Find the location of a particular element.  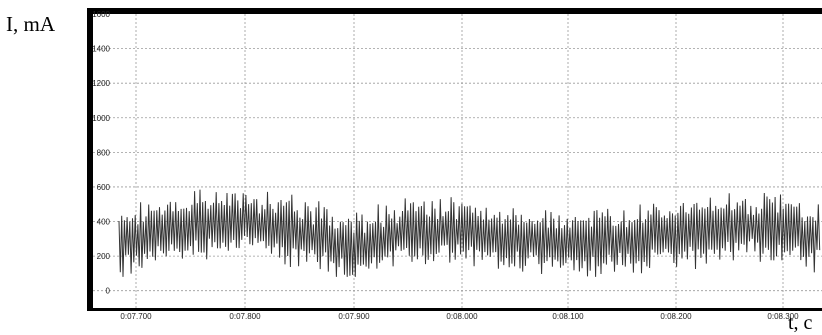

y-tick-label: 600 is located at coordinates (104, 187).